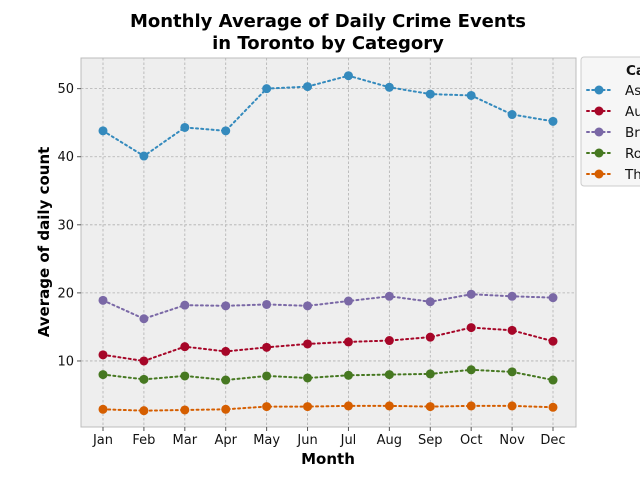  What do you see at coordinates (632, 91) in the screenshot?
I see `legend-label: As` at bounding box center [632, 91].